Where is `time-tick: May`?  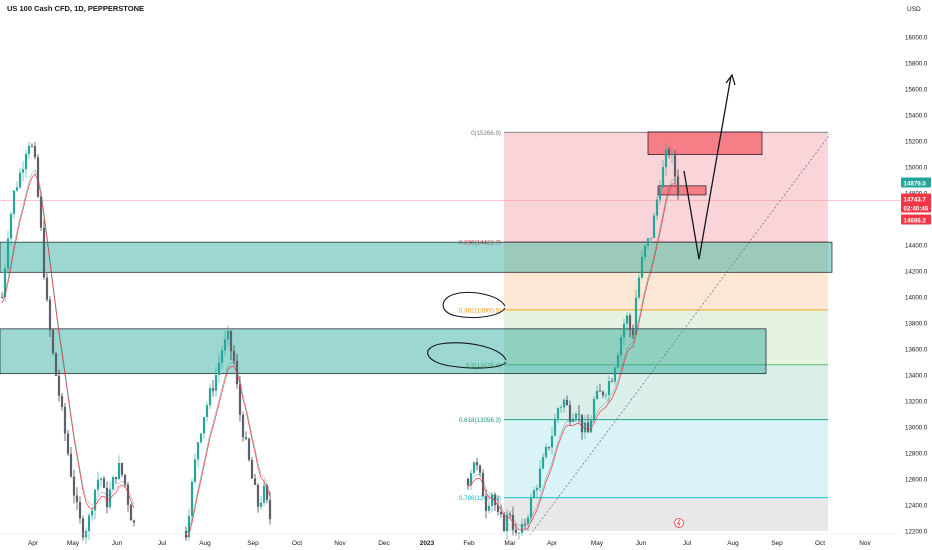
time-tick: May is located at coordinates (597, 543).